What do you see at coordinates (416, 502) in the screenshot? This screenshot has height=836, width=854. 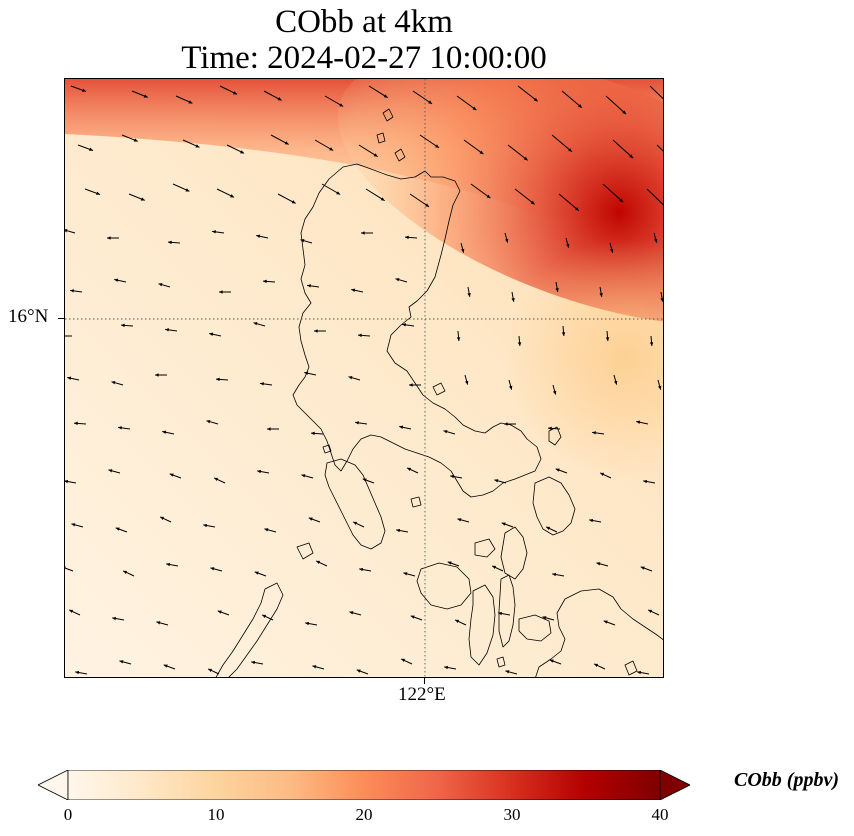 I see `coastline-marinduque` at bounding box center [416, 502].